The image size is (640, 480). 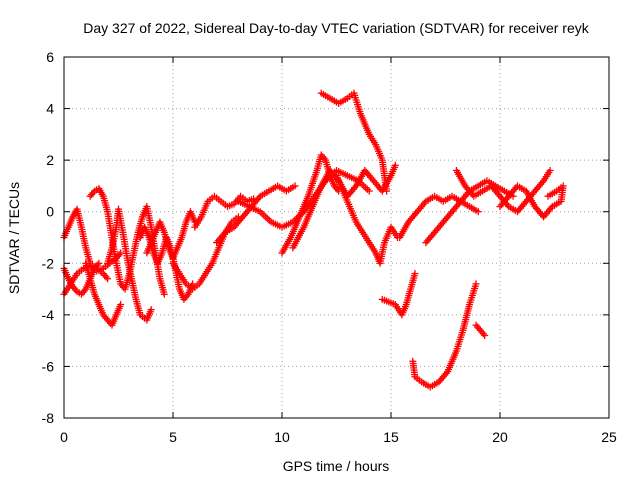 I want to click on x-tick-label: 15, so click(x=391, y=437).